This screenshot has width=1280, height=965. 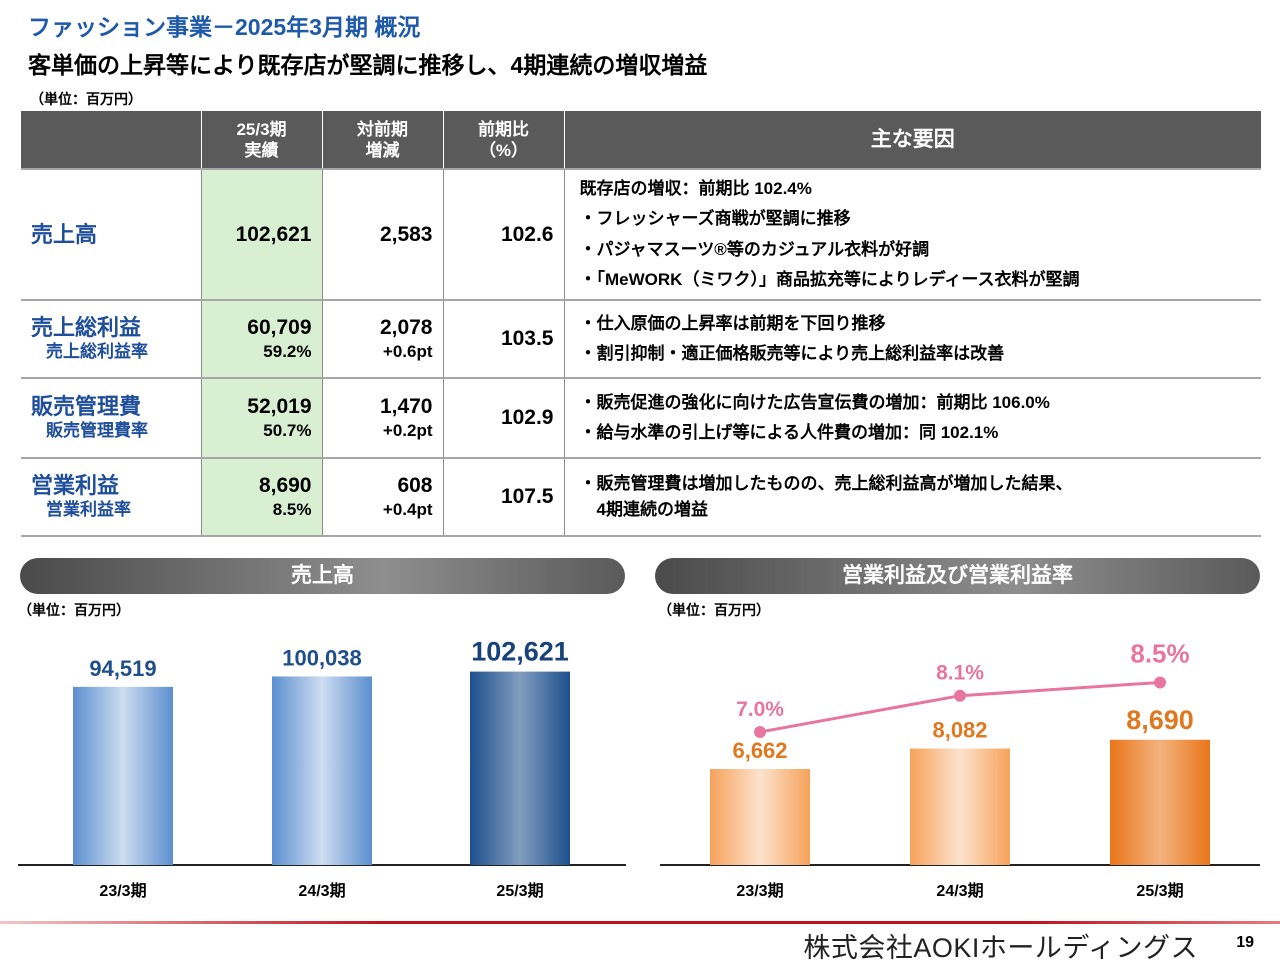 I want to click on row-subchange: +0.6pt, so click(x=407, y=351).